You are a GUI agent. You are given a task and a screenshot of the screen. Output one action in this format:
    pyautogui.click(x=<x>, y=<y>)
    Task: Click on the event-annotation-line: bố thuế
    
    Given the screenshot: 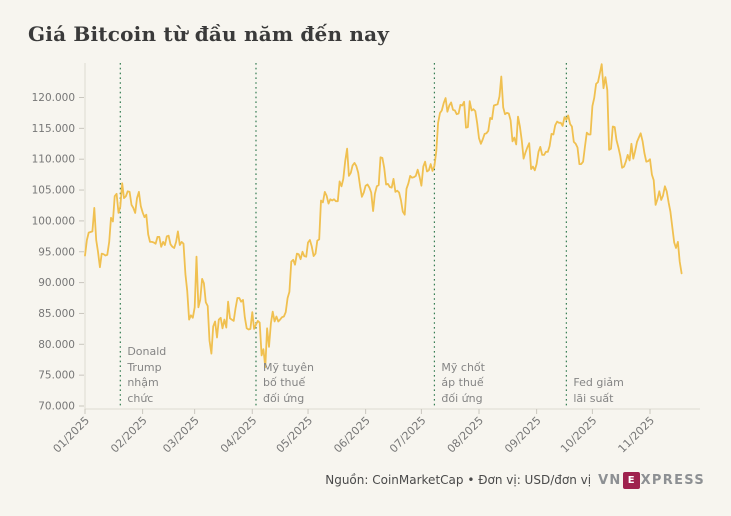 What is the action you would take?
    pyautogui.click(x=284, y=382)
    